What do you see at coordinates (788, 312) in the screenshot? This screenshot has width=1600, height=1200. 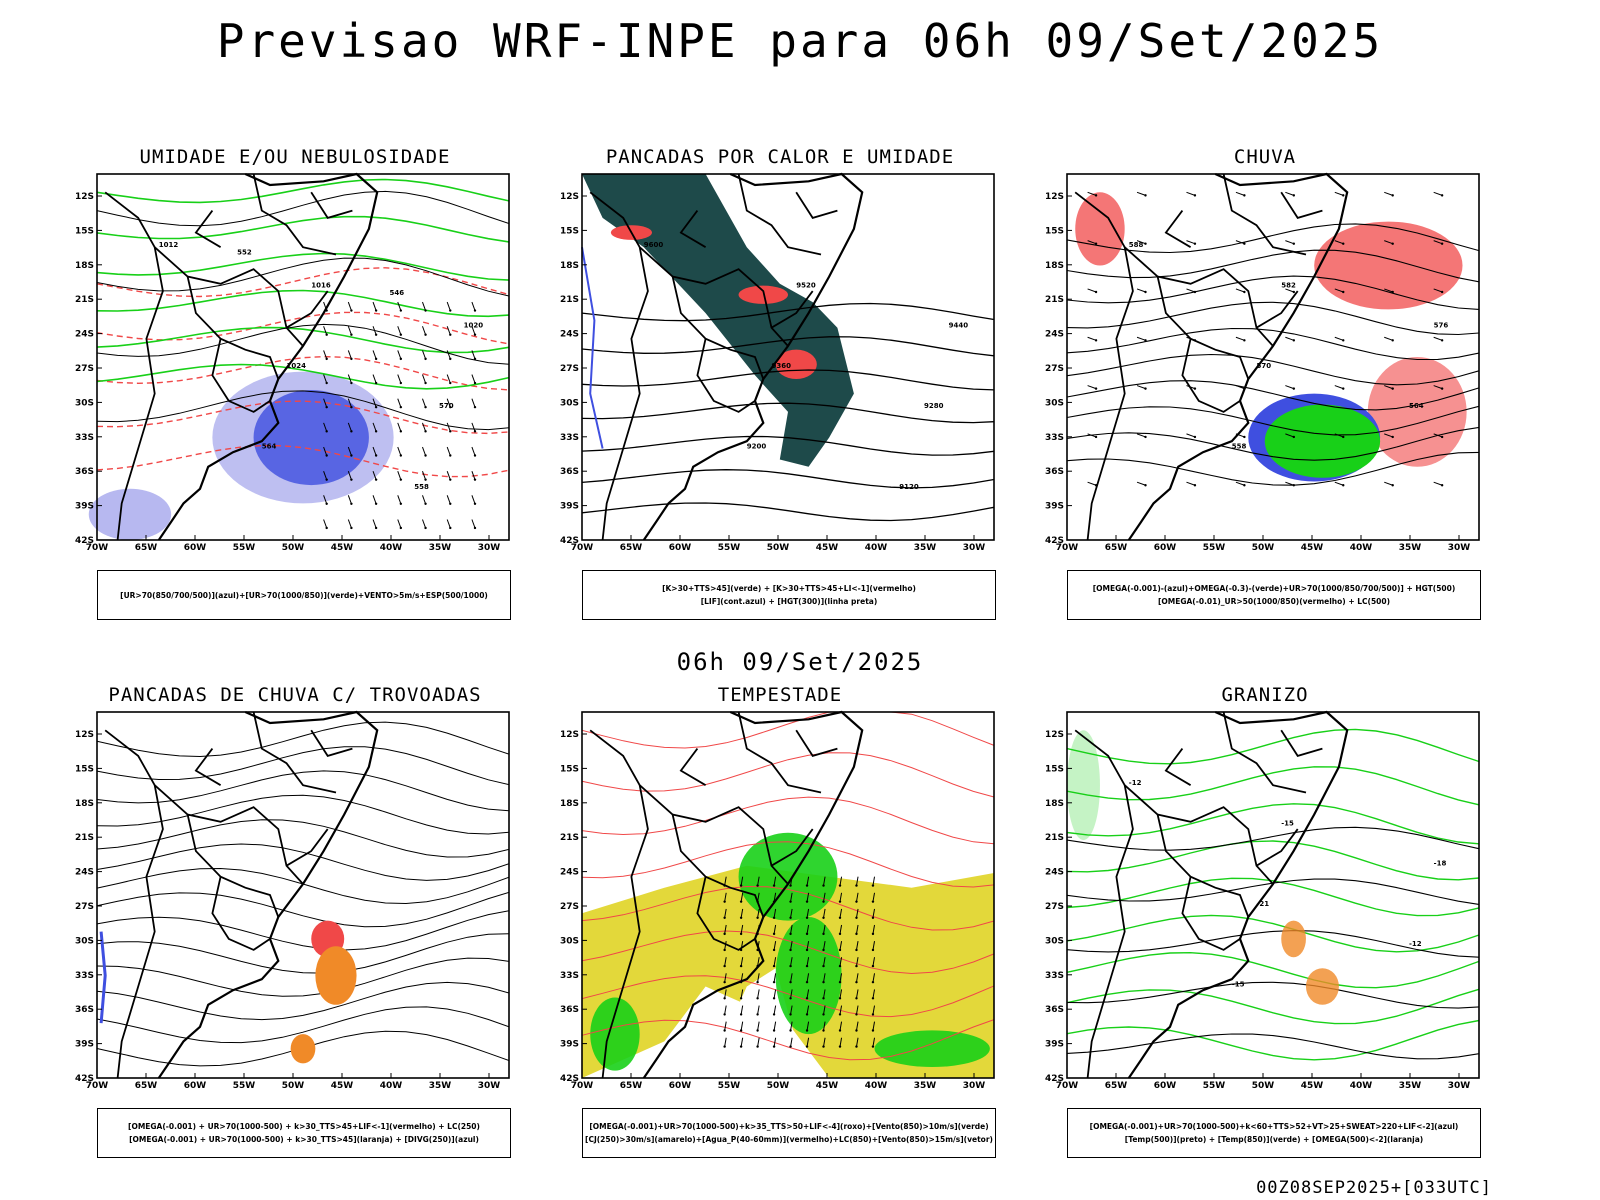 I see `geopotential-contour` at bounding box center [788, 312].